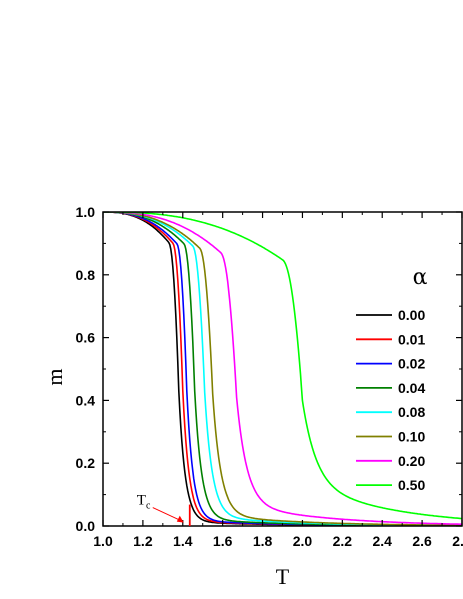 This screenshot has width=463, height=599. What do you see at coordinates (148, 506) in the screenshot?
I see `tc-label-subscript: c` at bounding box center [148, 506].